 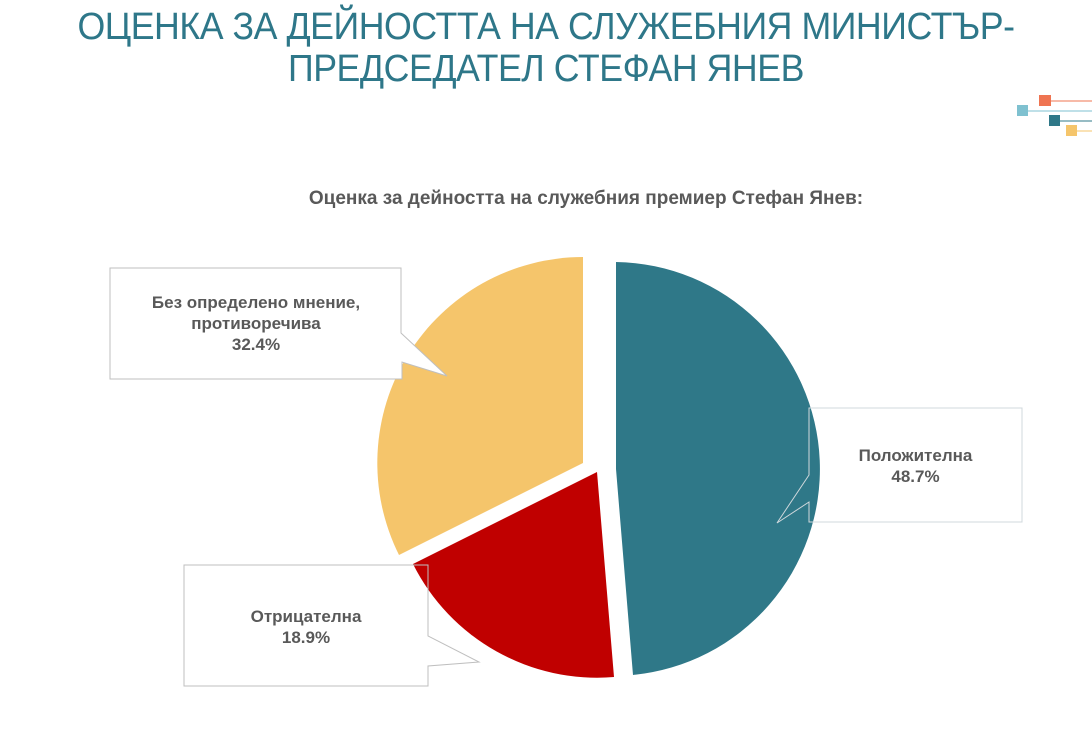 I want to click on callout-negative, so click(x=332, y=625).